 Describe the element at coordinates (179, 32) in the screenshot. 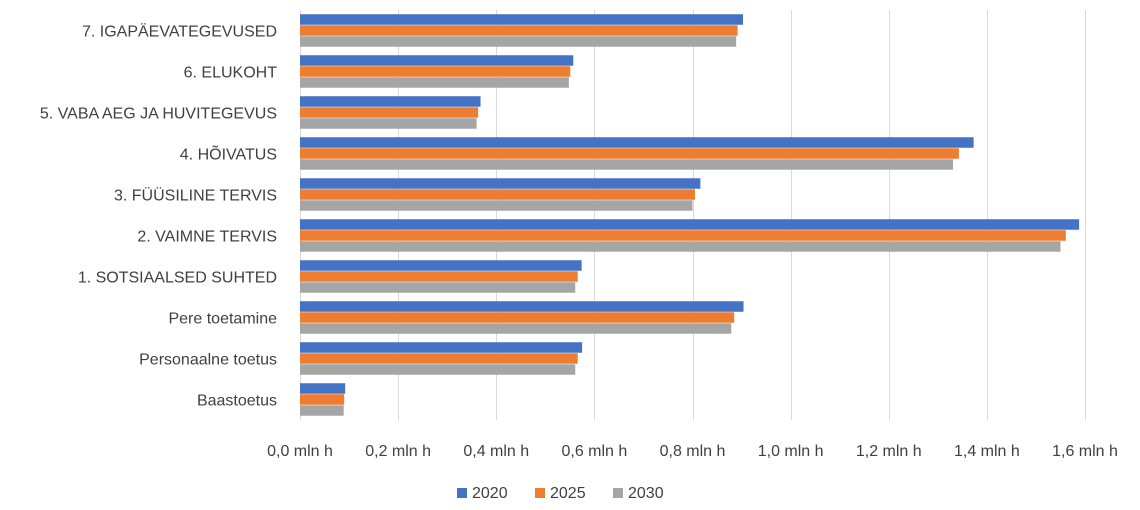

I see `category-label: 7. IGAPÄEVATEGEVUSED` at that location.